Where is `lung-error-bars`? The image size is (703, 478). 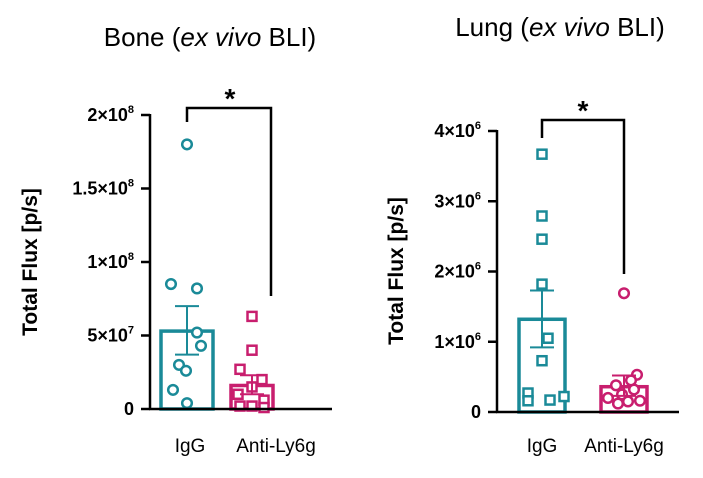
lung-error-bars is located at coordinates (583, 343).